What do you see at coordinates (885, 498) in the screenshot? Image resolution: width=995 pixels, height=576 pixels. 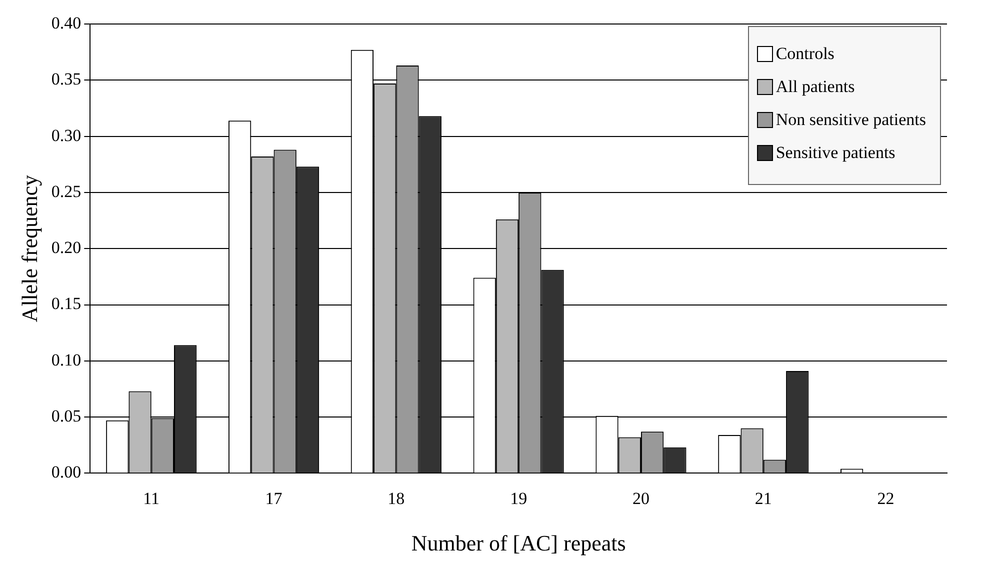 I see `x-tick-label: 22` at bounding box center [885, 498].